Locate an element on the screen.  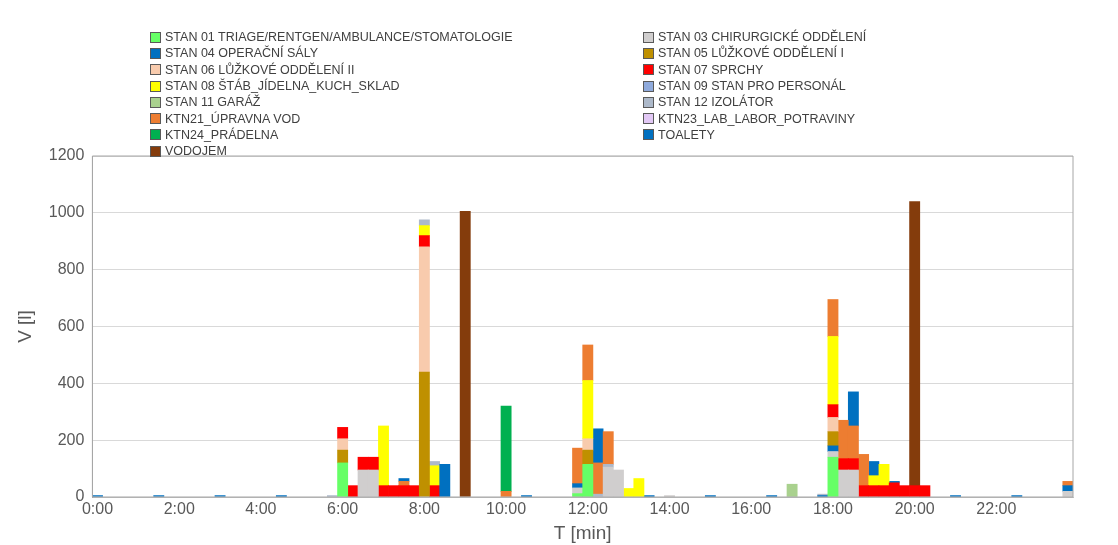
legend-label: STAN 11 GARÁŽ is located at coordinates (213, 102).